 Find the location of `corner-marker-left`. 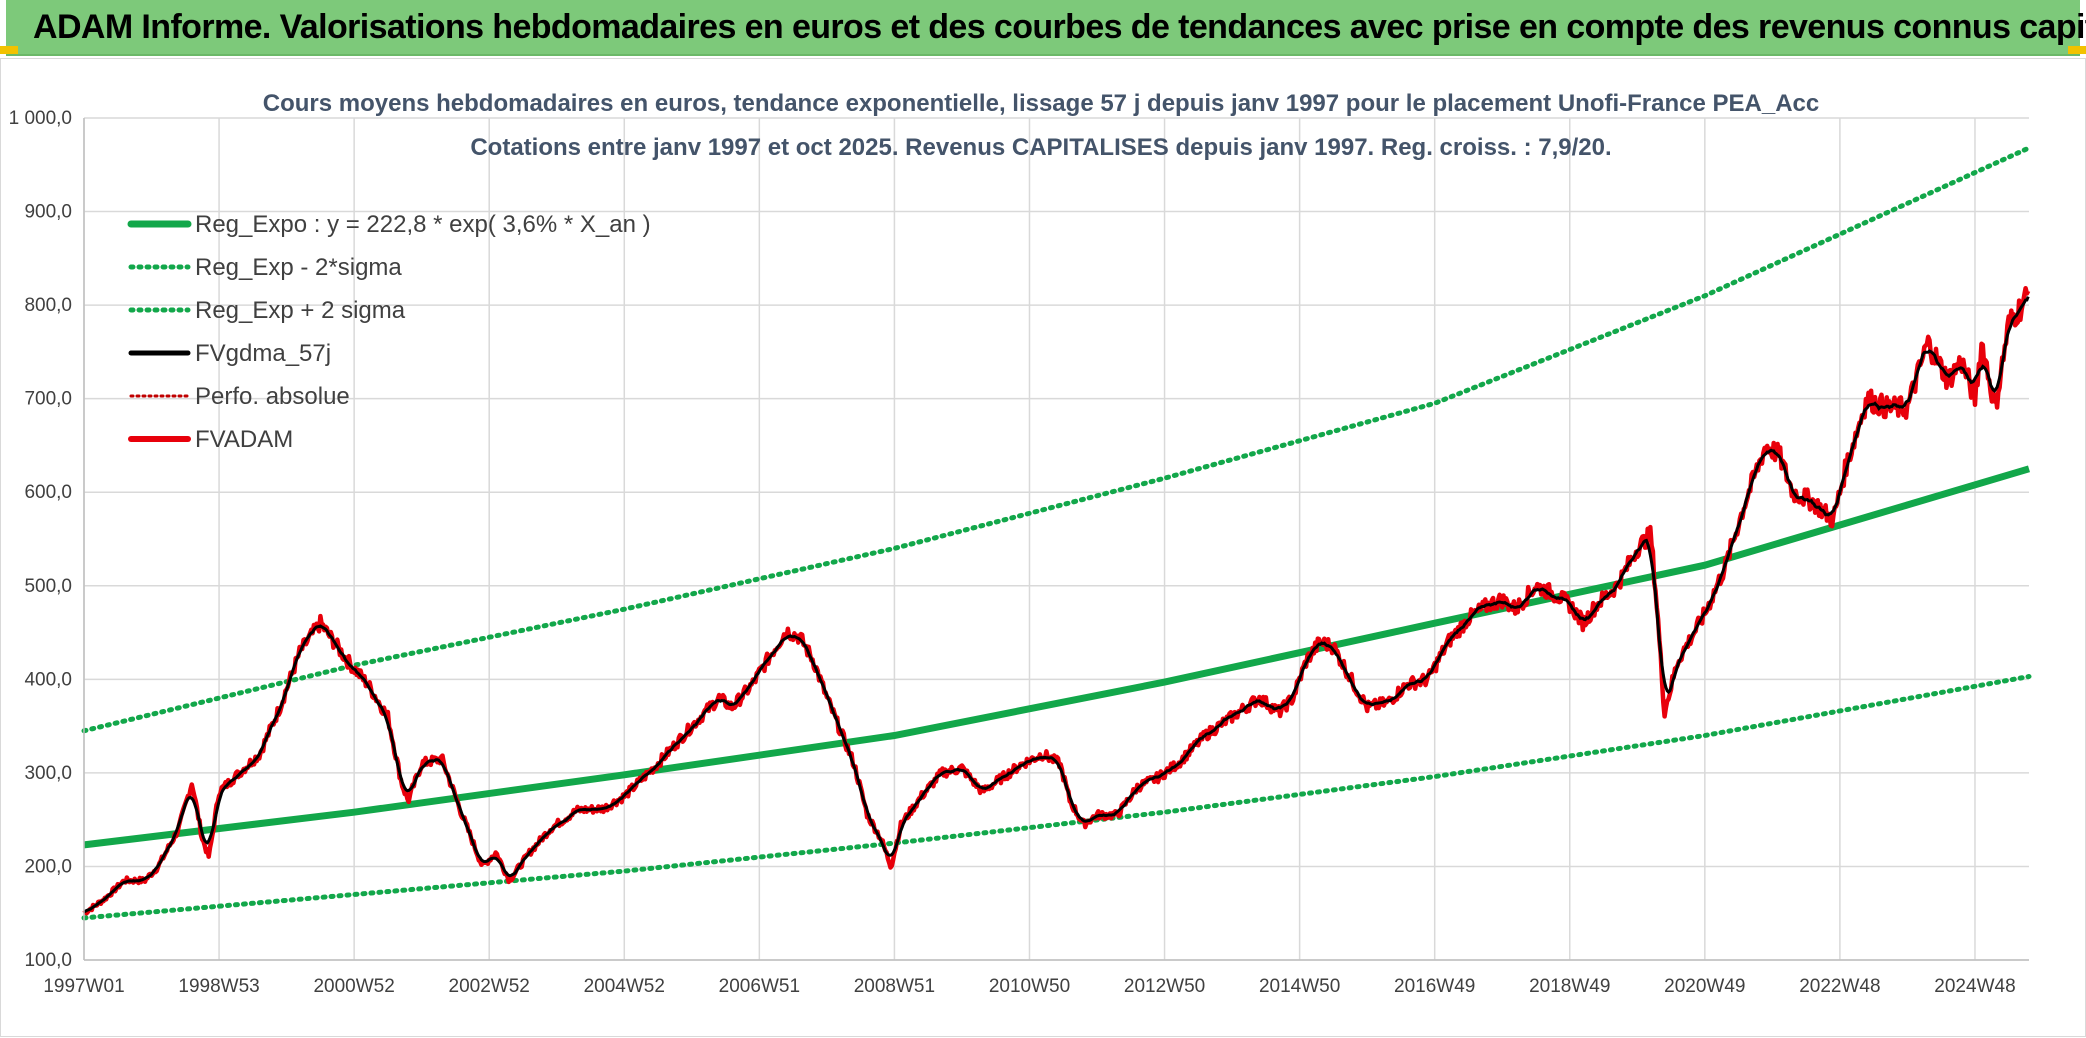

corner-marker-left is located at coordinates (9, 50).